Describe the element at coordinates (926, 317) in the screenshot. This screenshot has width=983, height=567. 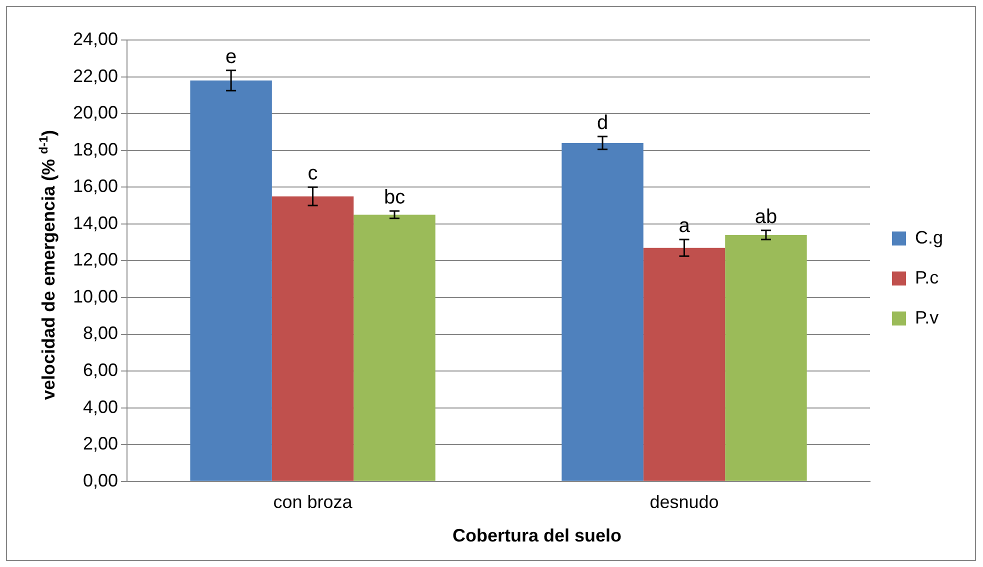
I see `legend-label: P.v` at that location.